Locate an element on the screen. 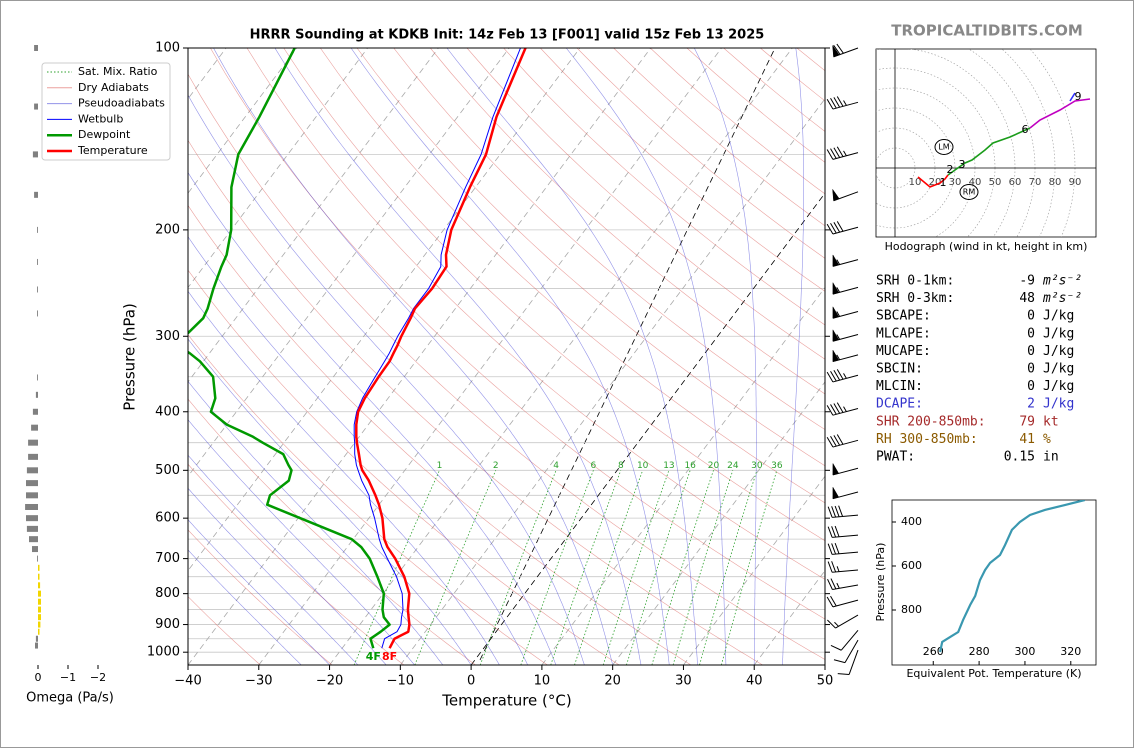  index-value: 2 is located at coordinates (1031, 404).